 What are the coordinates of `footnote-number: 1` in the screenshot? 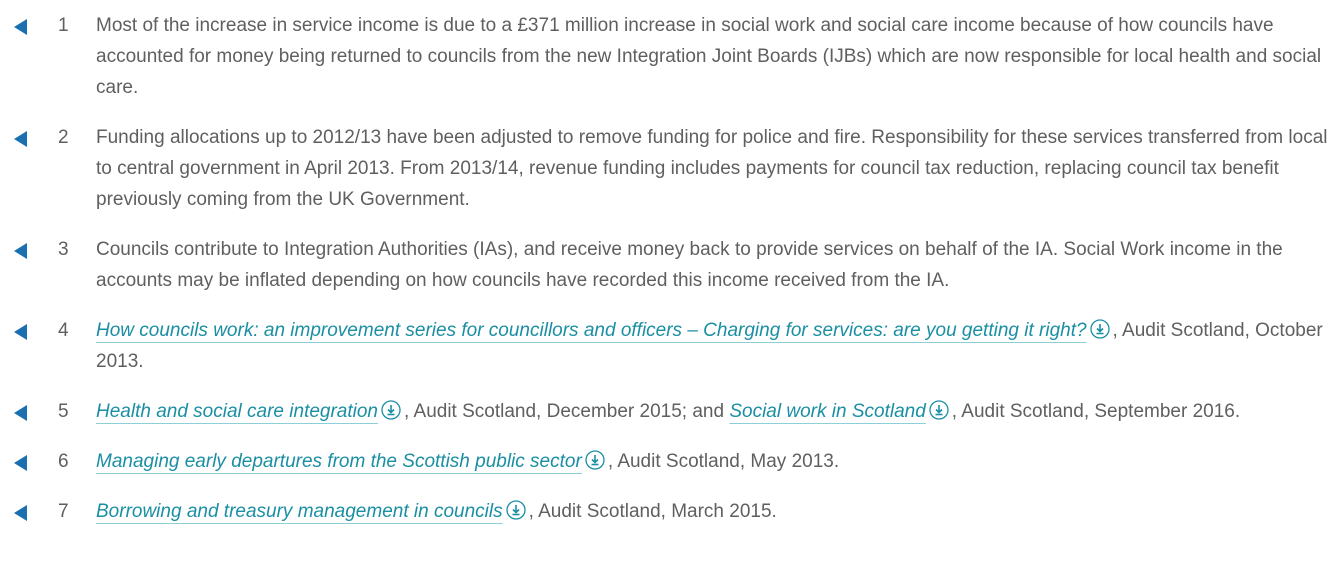 It's located at (63, 25).